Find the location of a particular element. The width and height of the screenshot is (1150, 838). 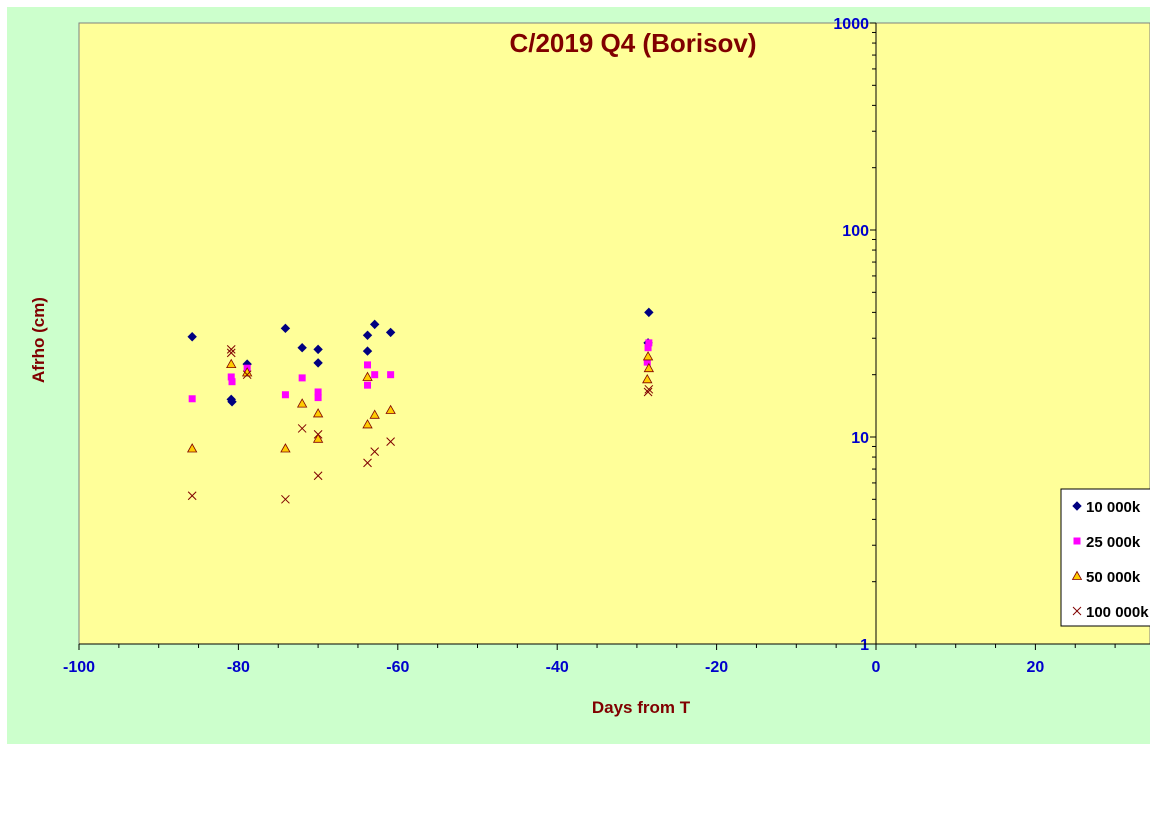

x-tick-label: -60 is located at coordinates (397, 667).